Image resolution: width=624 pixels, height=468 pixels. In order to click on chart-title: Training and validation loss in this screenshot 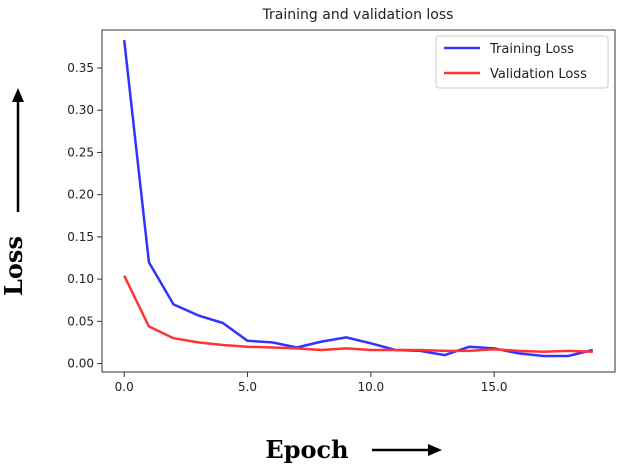, I will do `click(358, 15)`.